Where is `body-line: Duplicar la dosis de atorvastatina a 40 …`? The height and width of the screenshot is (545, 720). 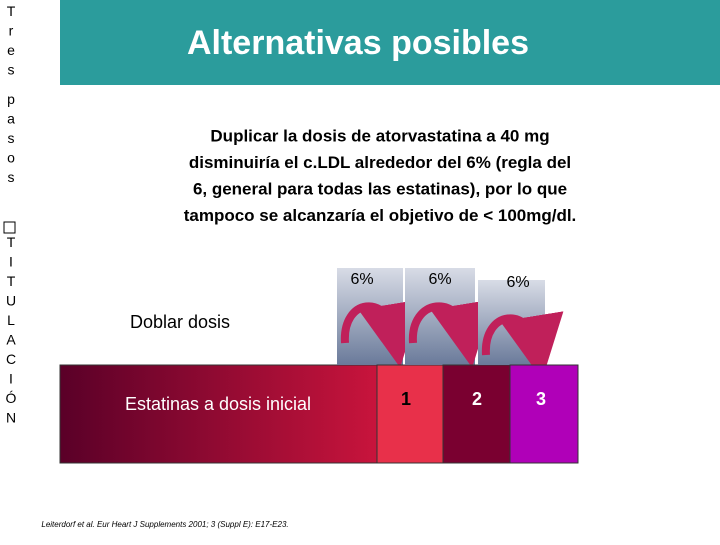
body-line: Duplicar la dosis de atorvastatina a 40 … is located at coordinates (379, 135).